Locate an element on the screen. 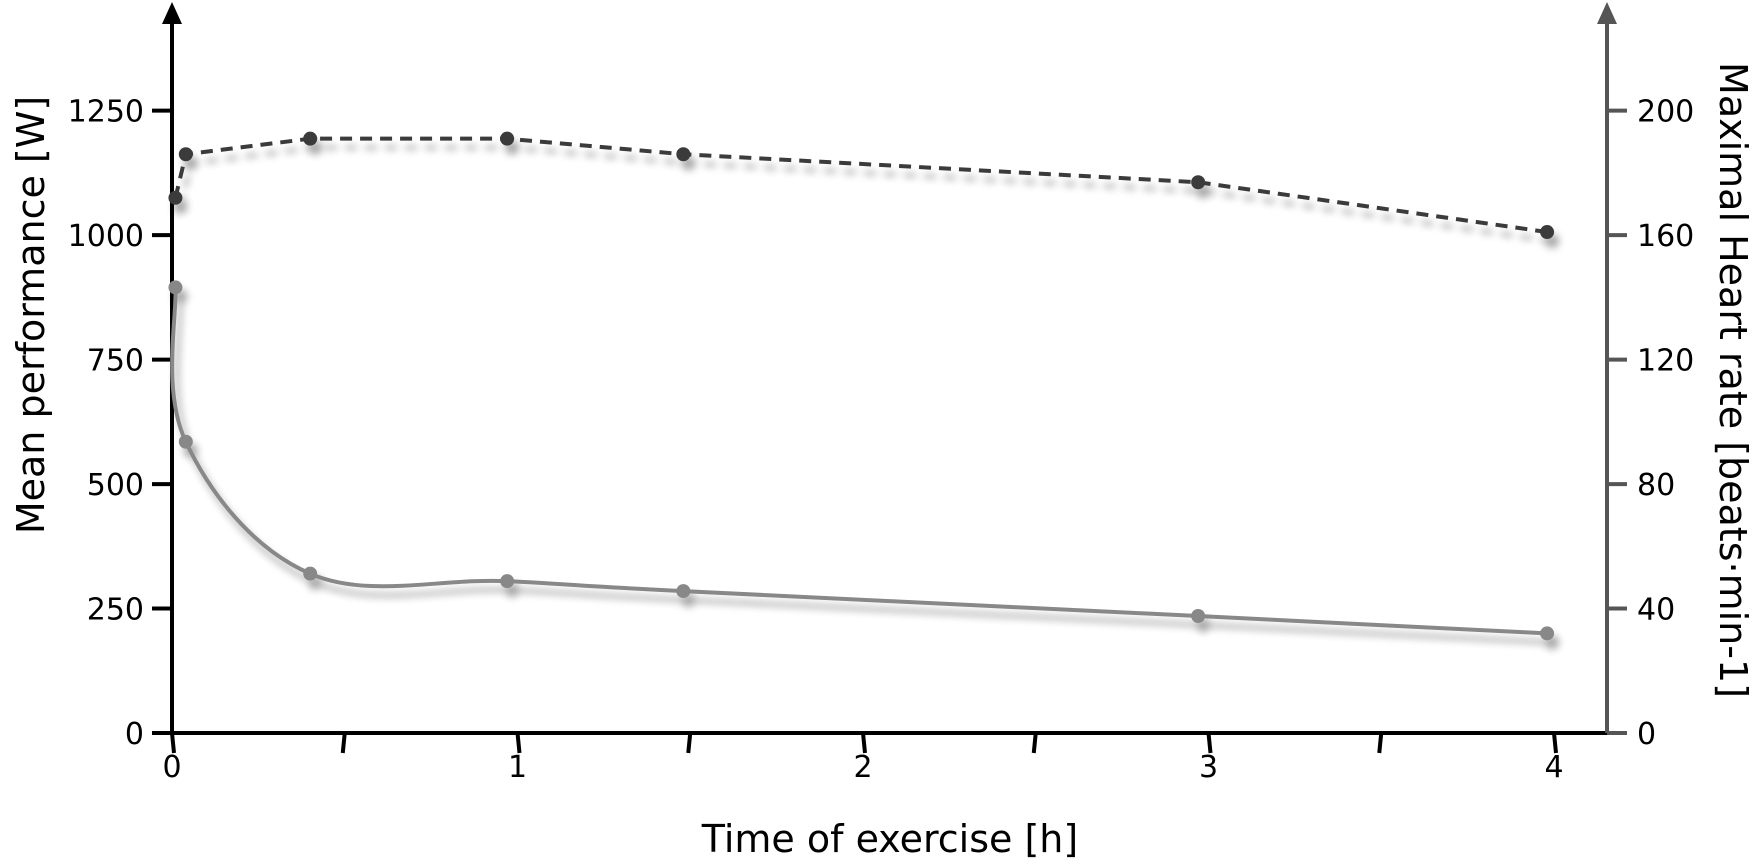  x-axis-title: Time of exercise [h] is located at coordinates (889, 839).